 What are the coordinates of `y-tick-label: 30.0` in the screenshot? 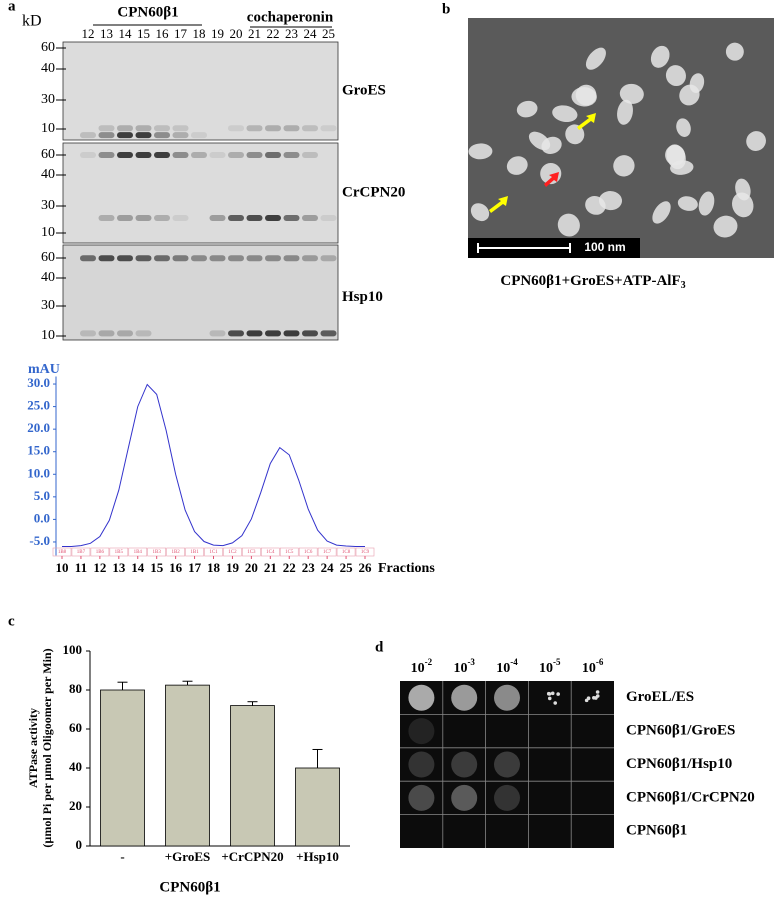 It's located at (38, 382).